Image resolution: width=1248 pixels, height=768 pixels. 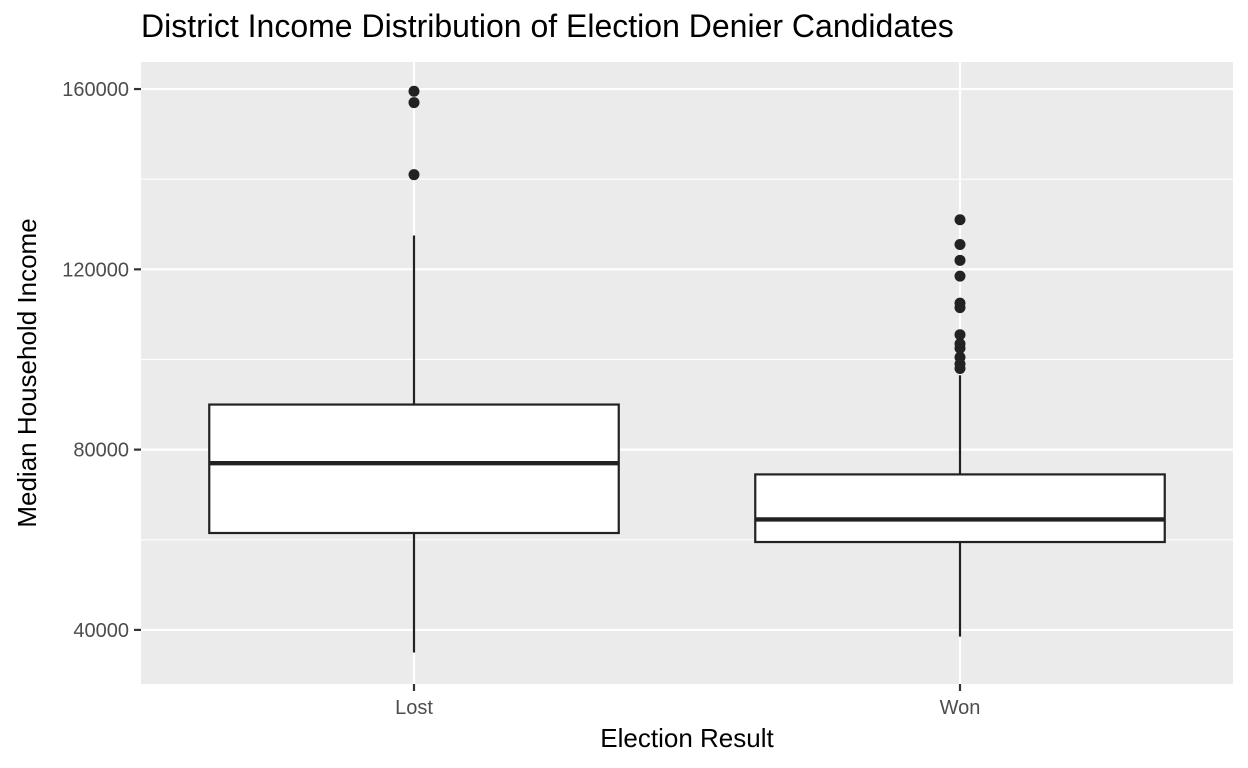 What do you see at coordinates (27, 372) in the screenshot?
I see `y-axis-label: Median Household Income` at bounding box center [27, 372].